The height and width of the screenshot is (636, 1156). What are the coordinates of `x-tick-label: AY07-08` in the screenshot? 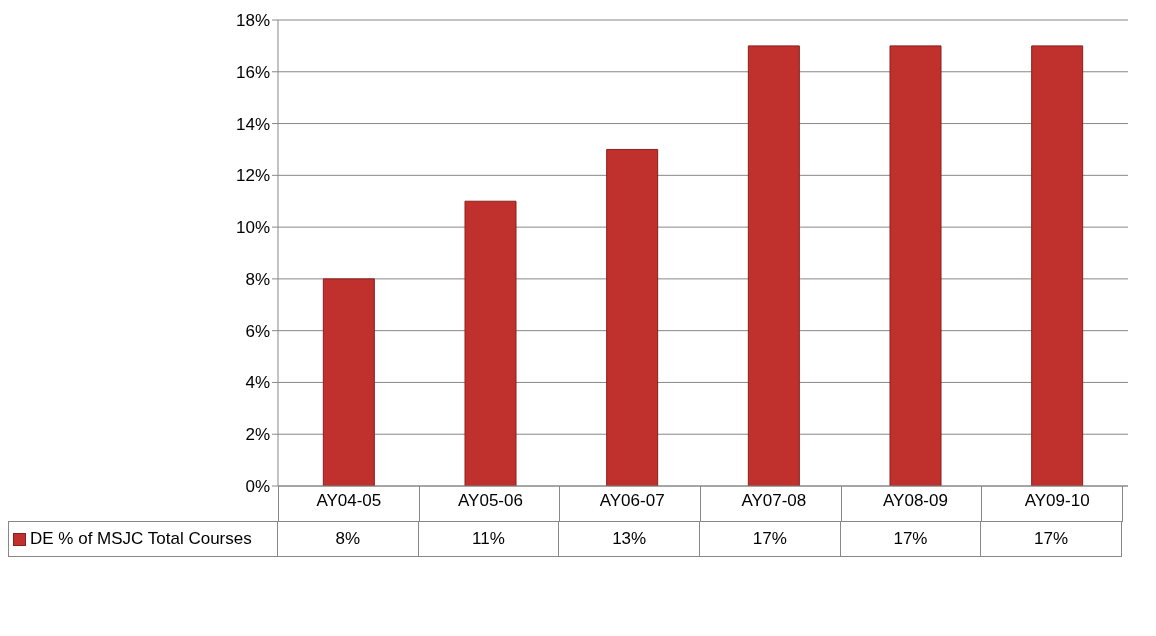 It's located at (774, 501).